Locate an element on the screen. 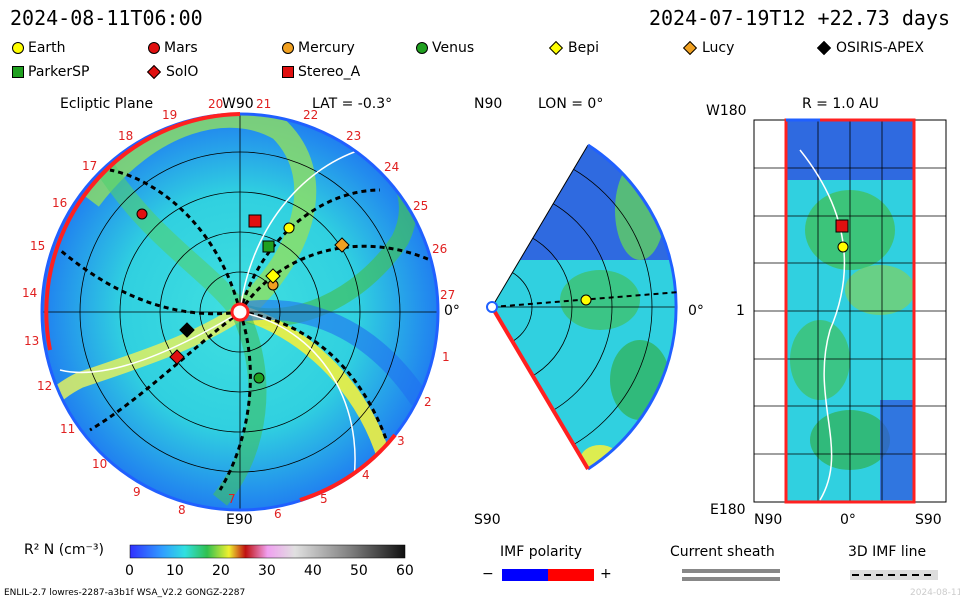 The width and height of the screenshot is (960, 600). carrington-22: 22 is located at coordinates (311, 115).